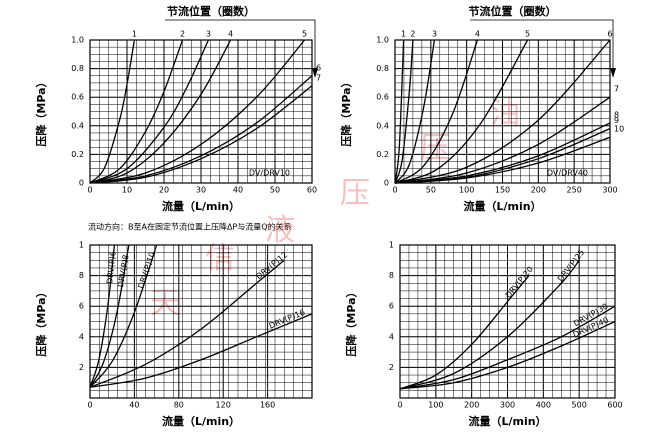 Image resolution: width=649 pixels, height=438 pixels. Describe the element at coordinates (355, 193) in the screenshot. I see `watermark: 压` at that location.